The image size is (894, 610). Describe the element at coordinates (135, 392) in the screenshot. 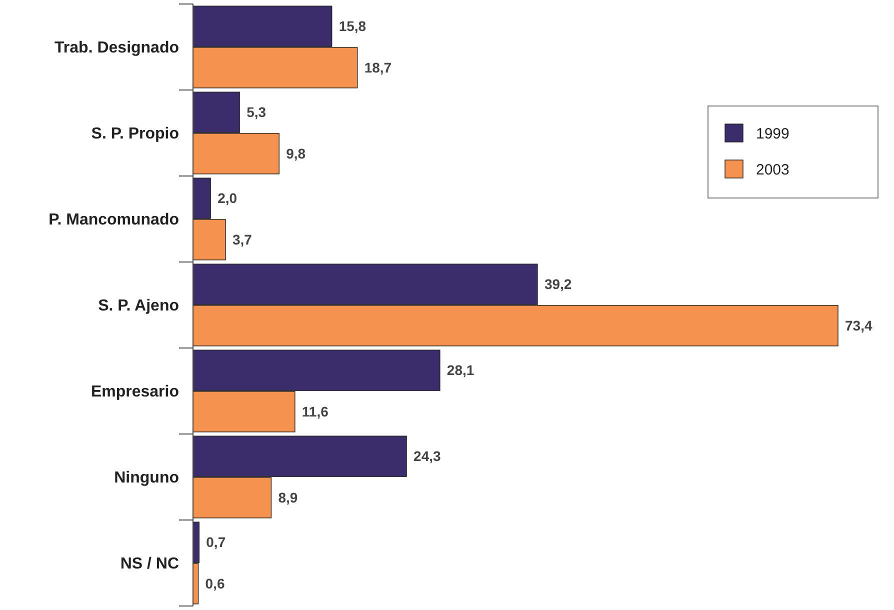

I see `y-tick-label: Empresario` at that location.